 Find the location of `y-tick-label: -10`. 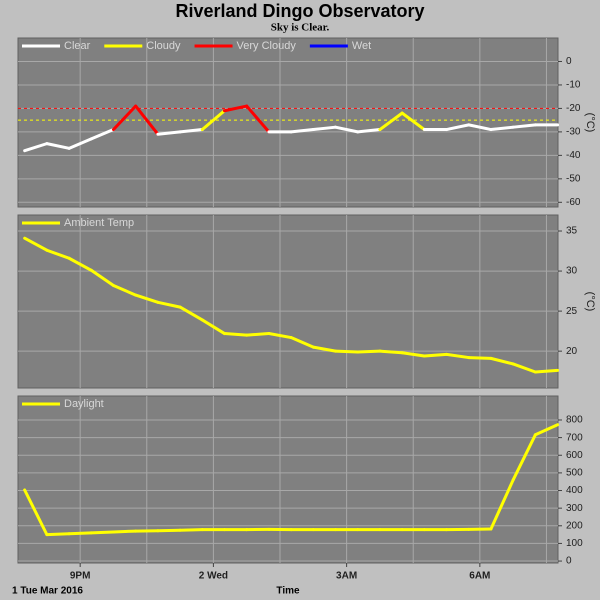

y-tick-label: -10 is located at coordinates (573, 85).